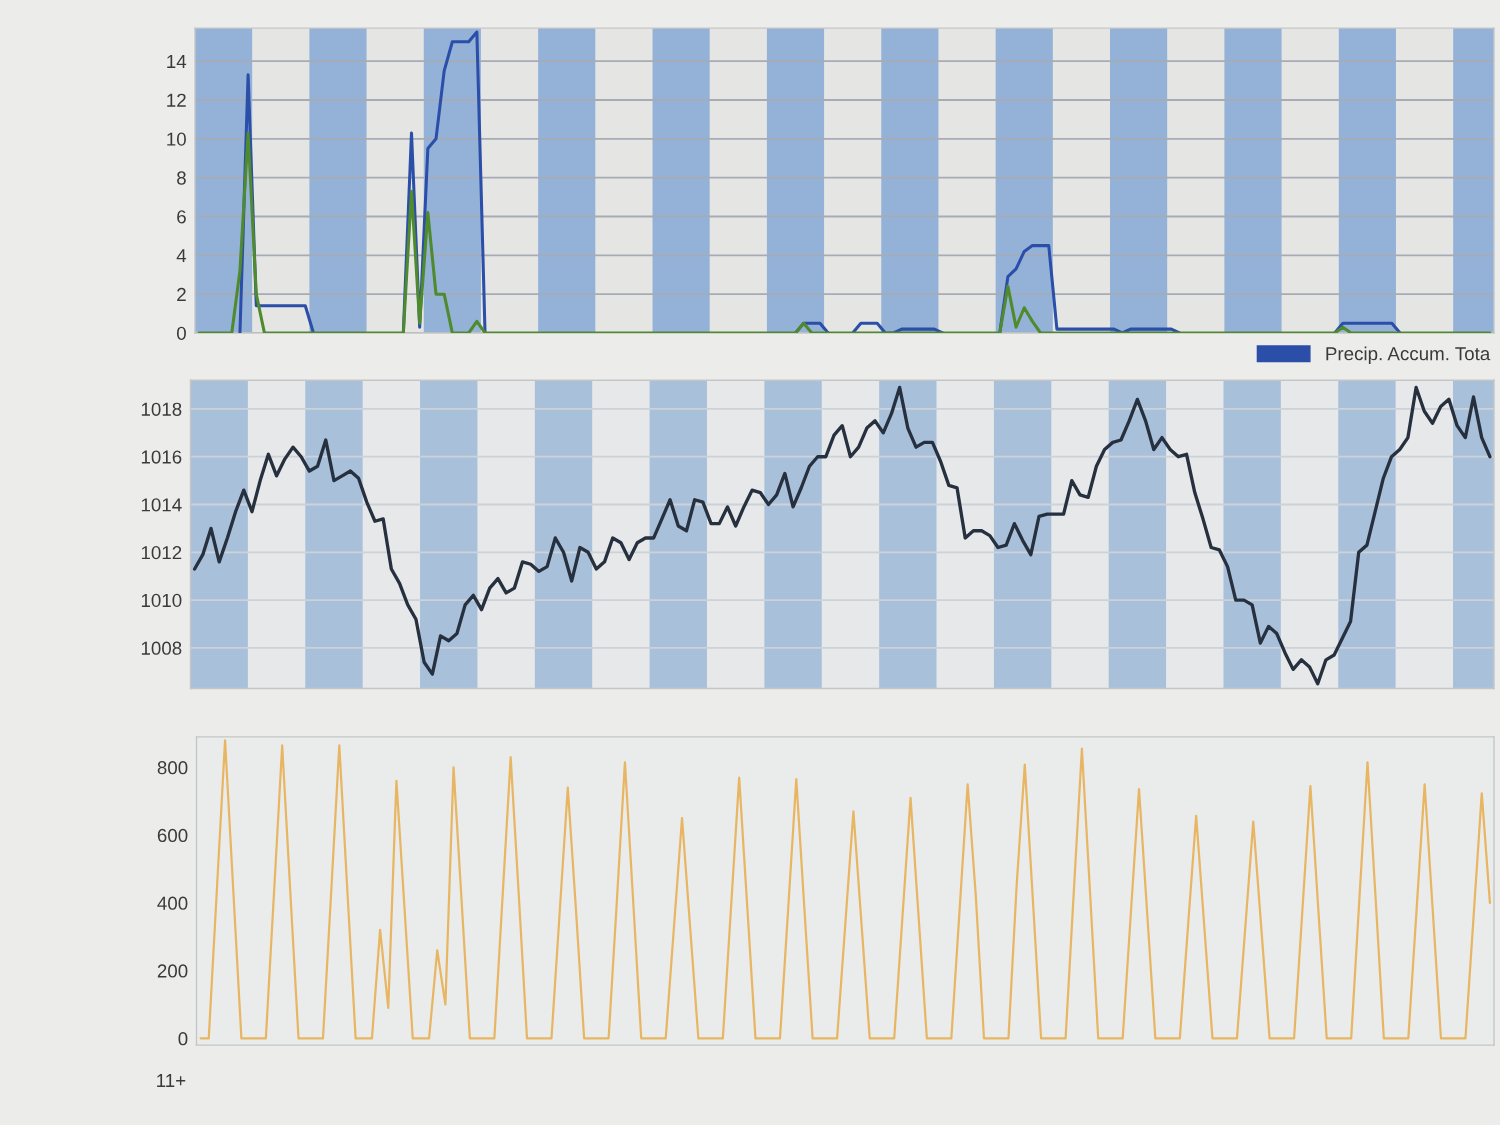  What do you see at coordinates (1408, 355) in the screenshot?
I see `legend-label: Precip. Accum. Tota` at bounding box center [1408, 355].